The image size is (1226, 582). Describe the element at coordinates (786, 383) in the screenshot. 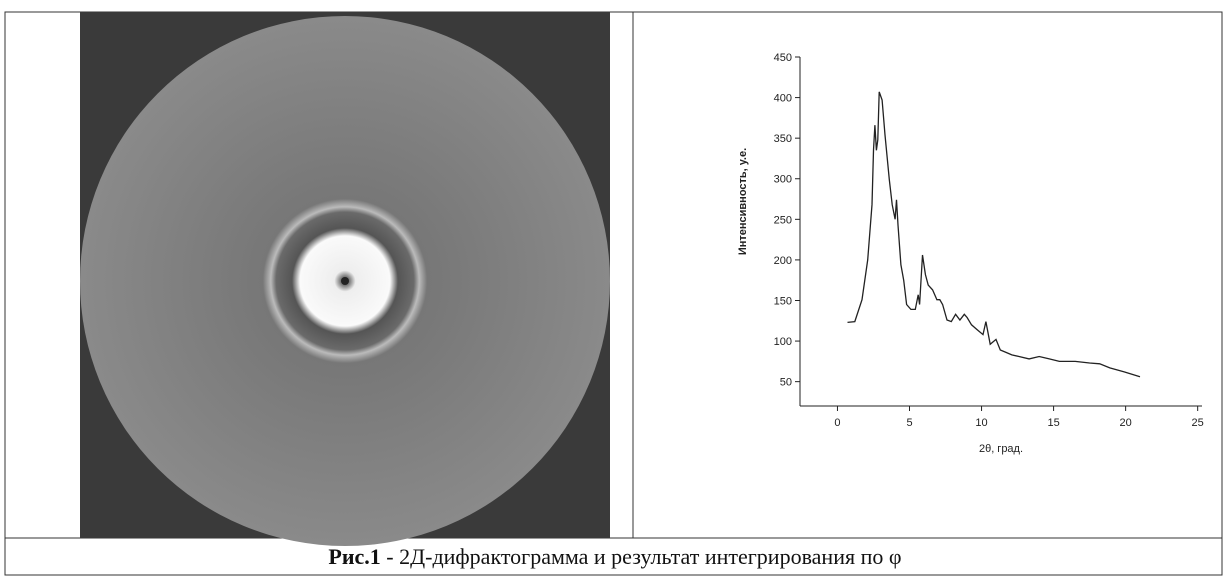

I see `y-tick-label: 50` at that location.